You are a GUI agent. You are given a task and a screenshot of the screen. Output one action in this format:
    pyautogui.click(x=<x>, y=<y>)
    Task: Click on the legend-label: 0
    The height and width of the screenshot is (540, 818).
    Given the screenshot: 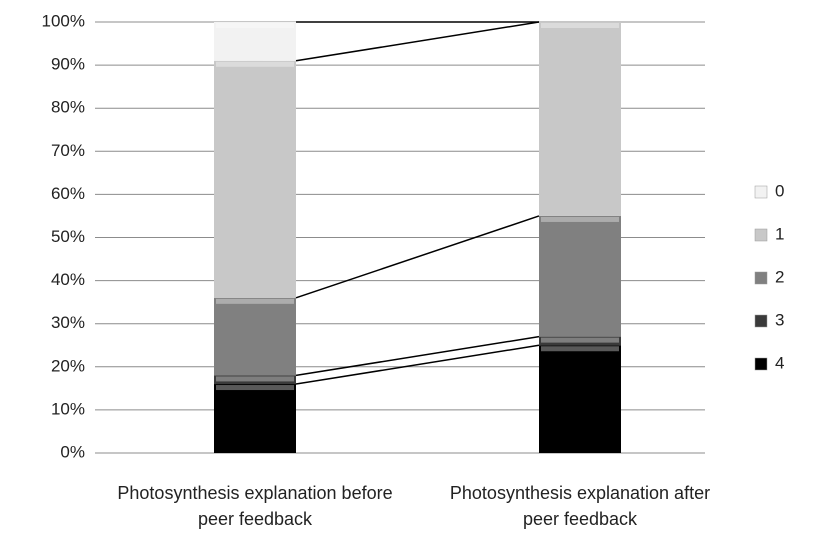 What is the action you would take?
    pyautogui.click(x=779, y=190)
    